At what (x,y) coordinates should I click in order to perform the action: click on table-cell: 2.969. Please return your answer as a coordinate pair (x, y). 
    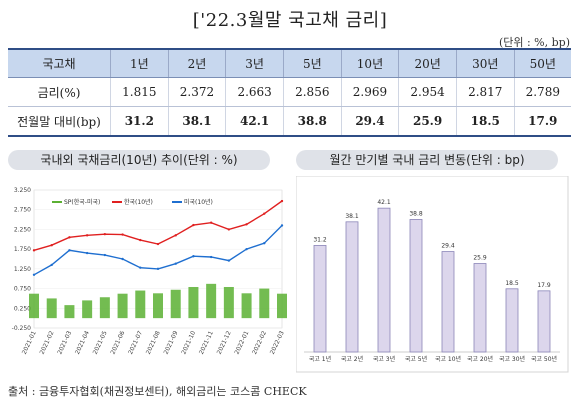
    Looking at the image, I should click on (369, 92).